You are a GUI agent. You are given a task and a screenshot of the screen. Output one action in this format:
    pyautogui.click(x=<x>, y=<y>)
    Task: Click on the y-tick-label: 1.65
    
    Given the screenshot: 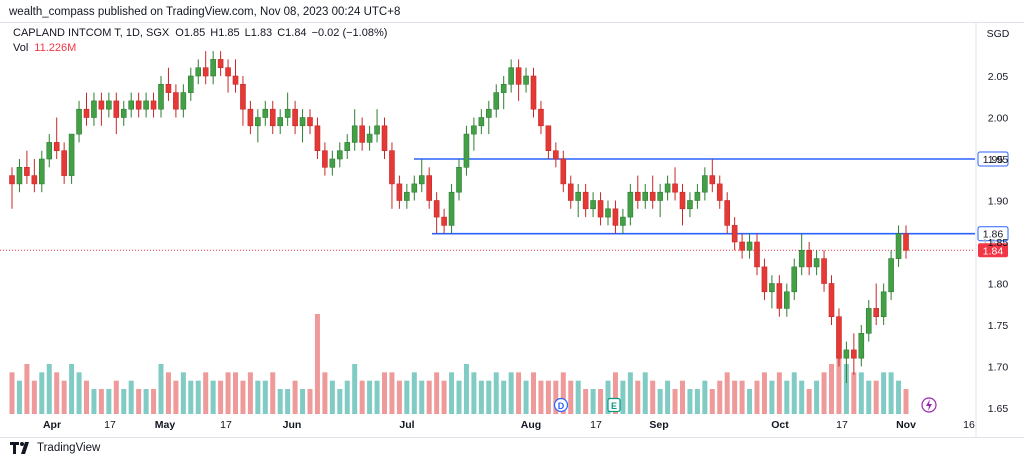 What is the action you would take?
    pyautogui.click(x=998, y=409)
    